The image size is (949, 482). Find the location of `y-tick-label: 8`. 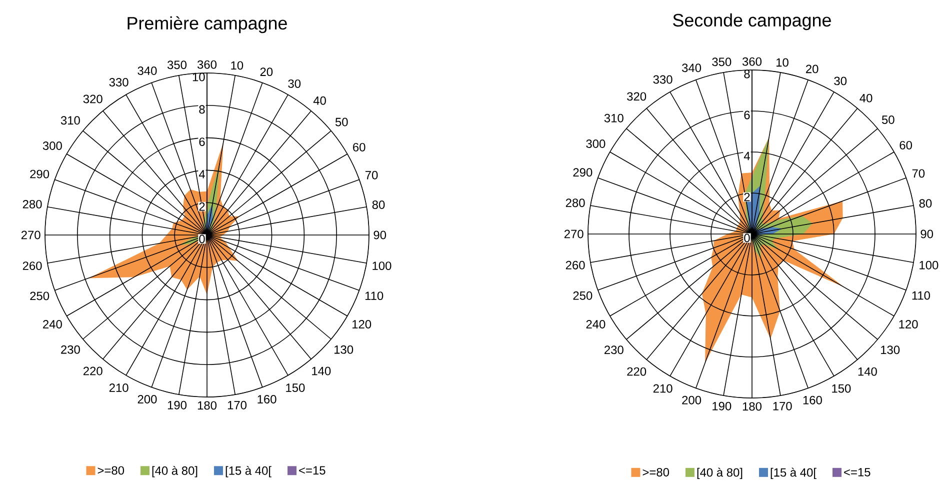

y-tick-label: 8 is located at coordinates (202, 109).